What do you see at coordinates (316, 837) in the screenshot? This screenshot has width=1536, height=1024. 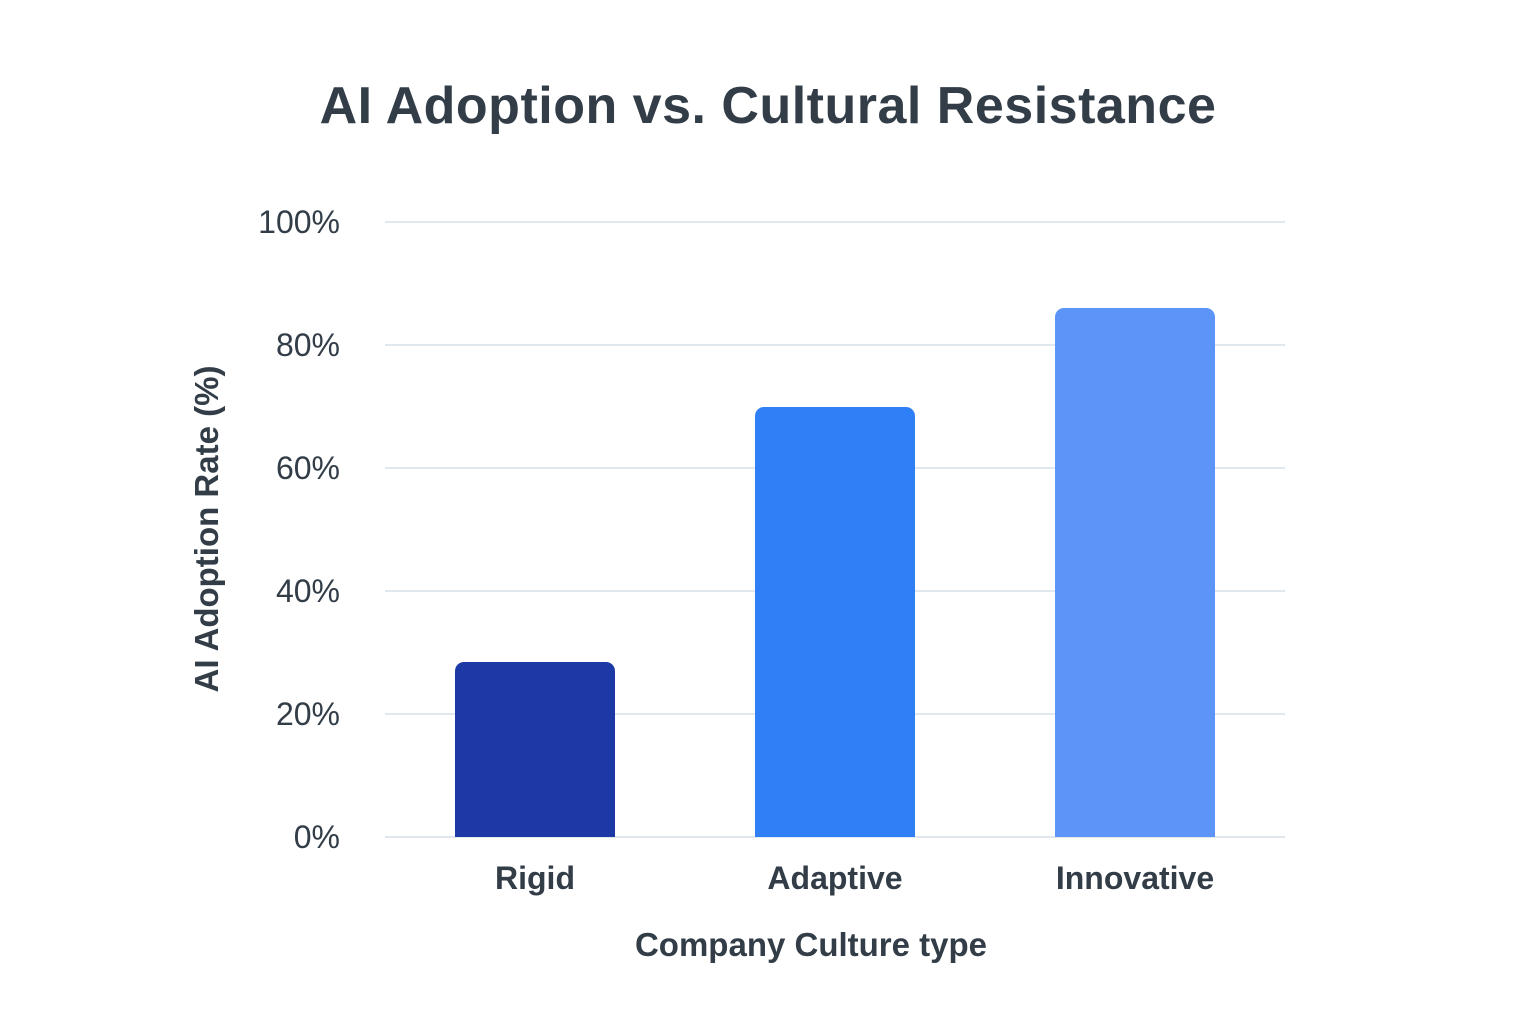 I see `y-tick-label: 0%` at bounding box center [316, 837].